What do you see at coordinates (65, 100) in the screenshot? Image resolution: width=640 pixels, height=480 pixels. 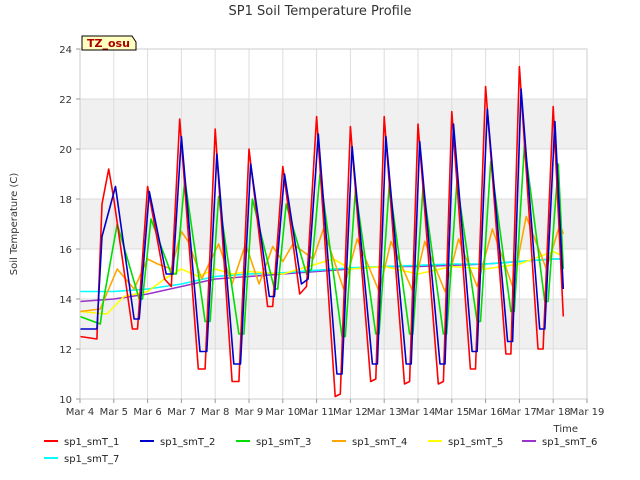 I see `y-tick-label: 22` at bounding box center [65, 100].